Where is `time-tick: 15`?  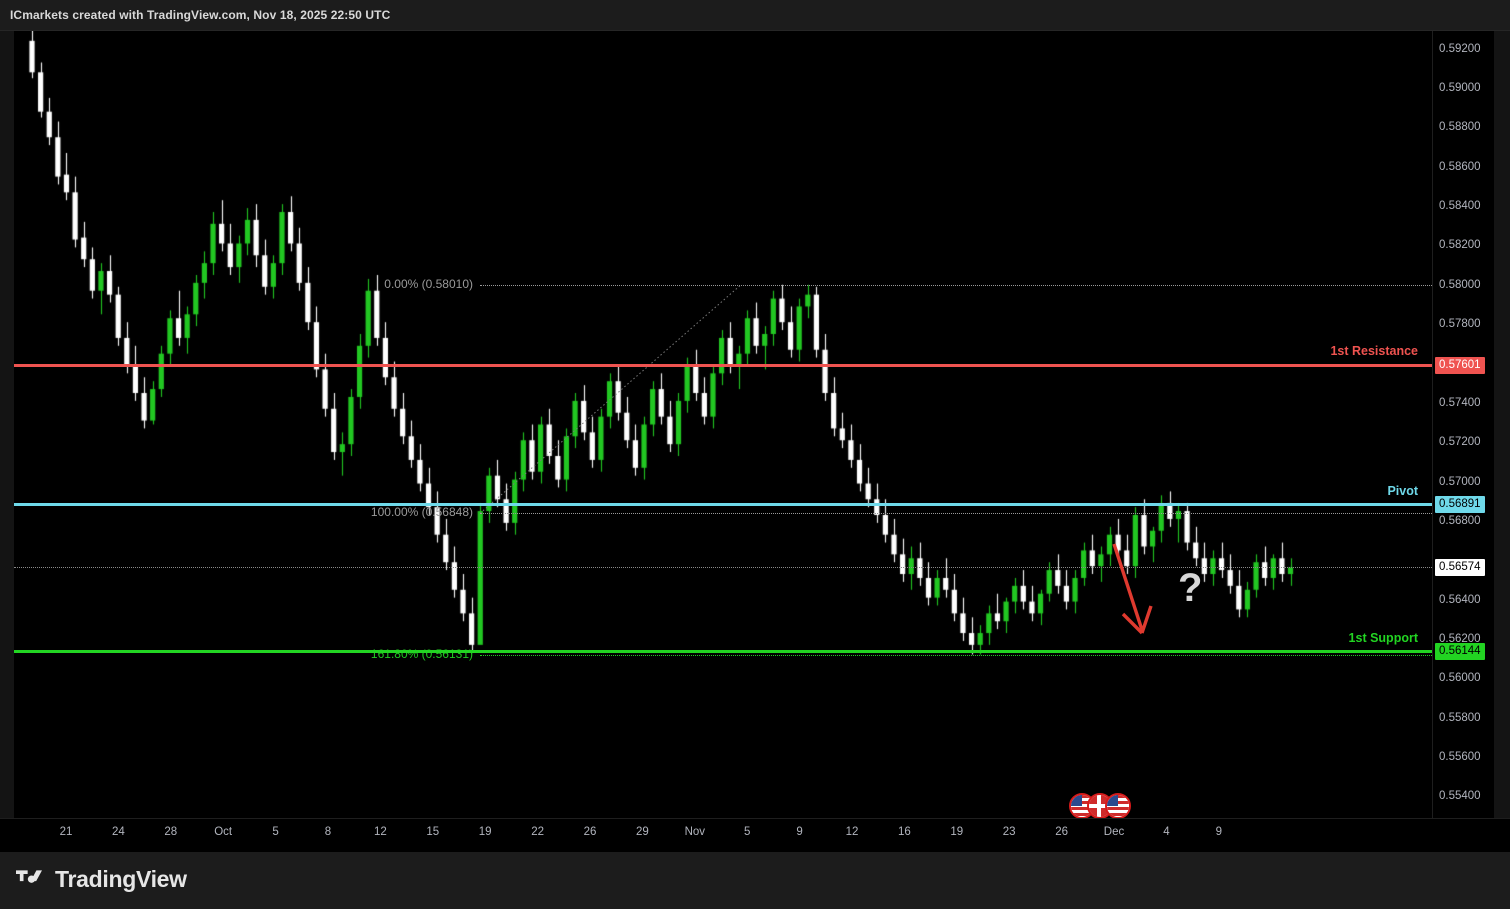
time-tick: 15 is located at coordinates (433, 832).